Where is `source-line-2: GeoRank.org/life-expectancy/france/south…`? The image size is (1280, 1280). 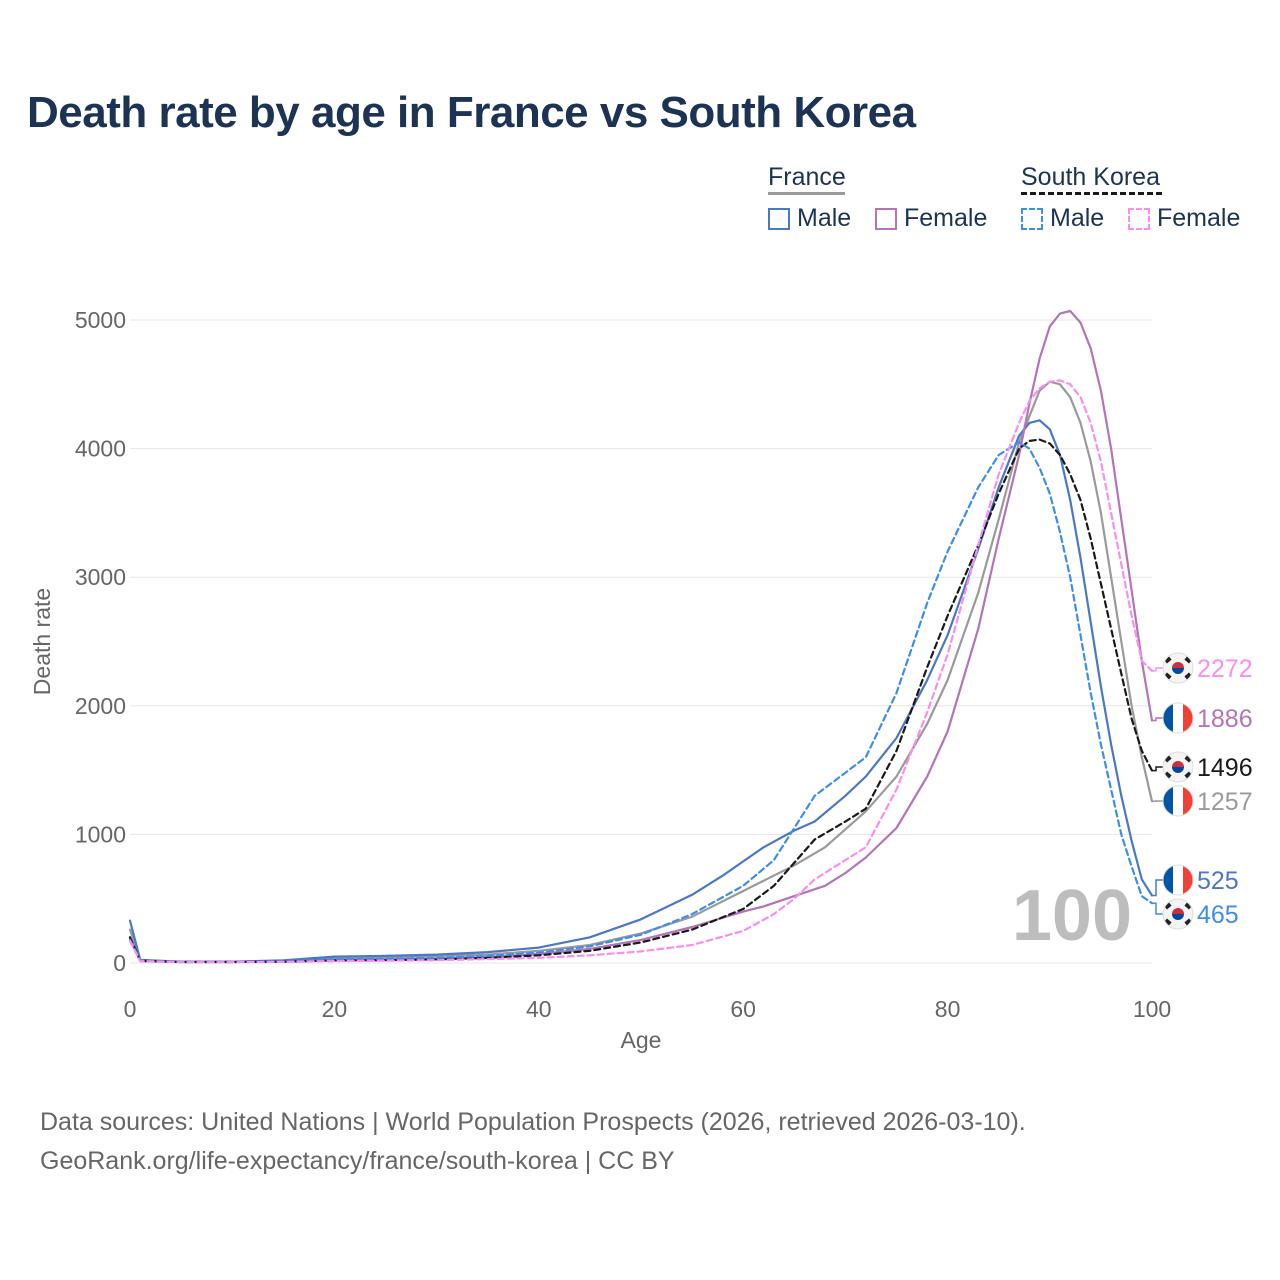 source-line-2: GeoRank.org/life-expectancy/france/south… is located at coordinates (357, 1161).